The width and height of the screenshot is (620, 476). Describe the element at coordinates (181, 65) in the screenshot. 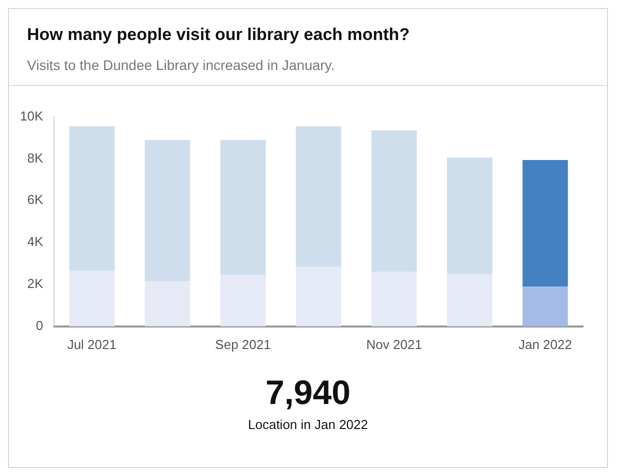

I see `chart-subtitle: Visits to the Dundee Library increased in January.` at that location.